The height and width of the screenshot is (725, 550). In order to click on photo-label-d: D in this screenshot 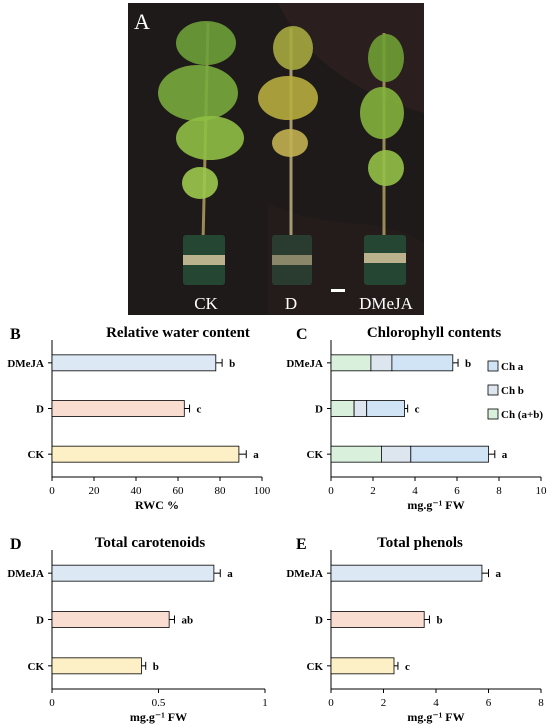, I will do `click(291, 303)`.